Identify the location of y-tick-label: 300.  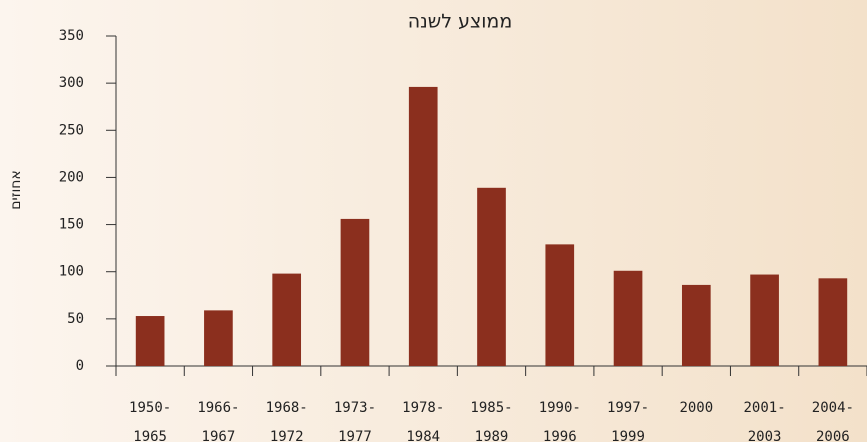
(71, 83).